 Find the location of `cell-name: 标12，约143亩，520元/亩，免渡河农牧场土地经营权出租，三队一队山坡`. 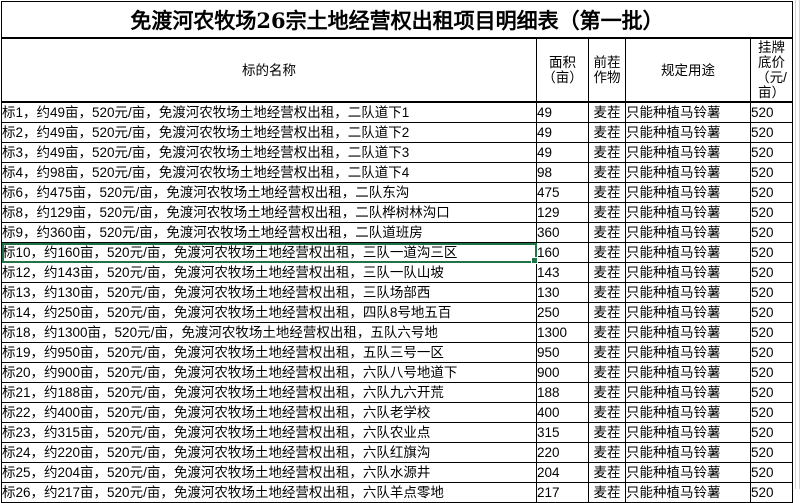

cell-name: 标12，约143亩，520元/亩，免渡河农牧场土地经营权出租，三队一队山坡 is located at coordinates (269, 272).